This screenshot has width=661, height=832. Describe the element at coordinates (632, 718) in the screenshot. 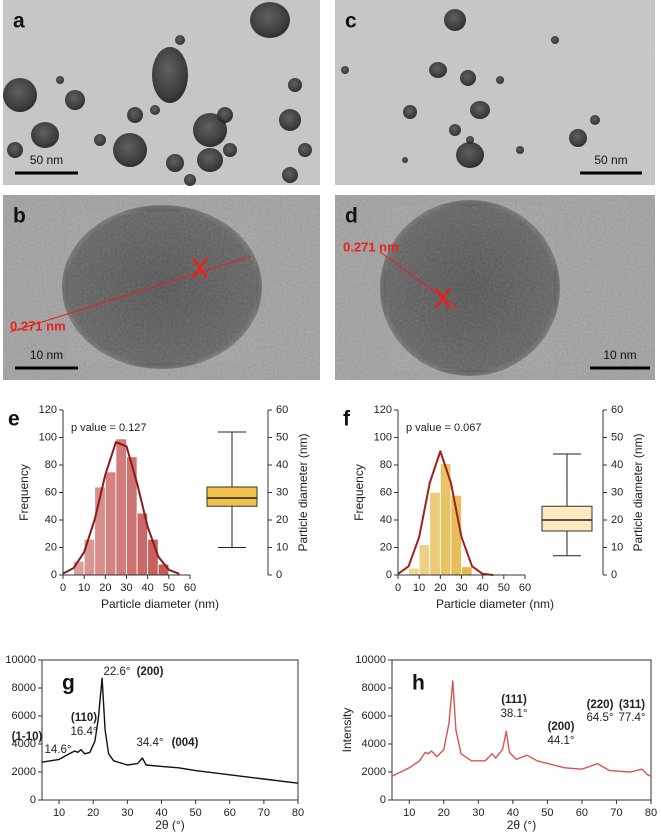

I see `peak-annotation: 77.4°` at that location.